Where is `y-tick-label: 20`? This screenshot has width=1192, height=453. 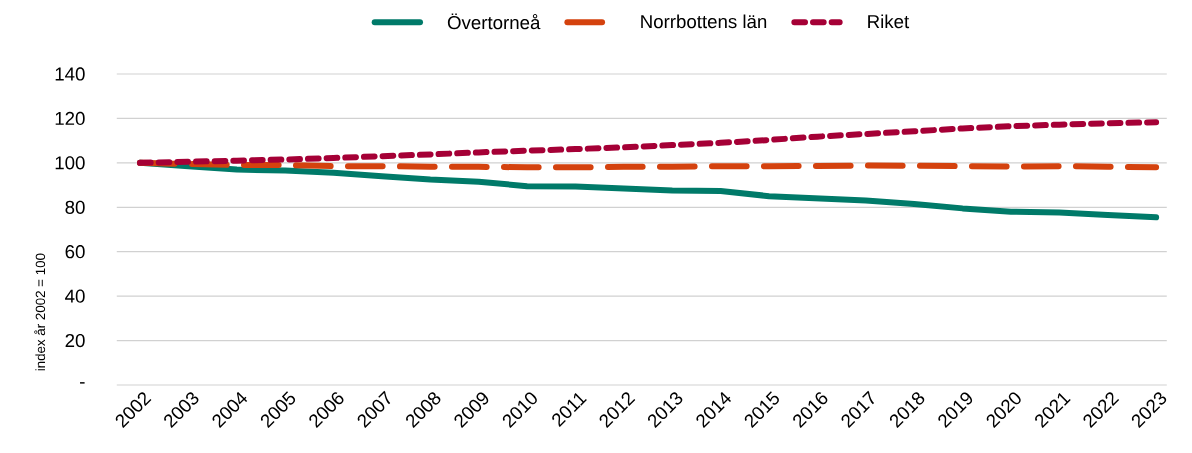
y-tick-label: 20 is located at coordinates (75, 340).